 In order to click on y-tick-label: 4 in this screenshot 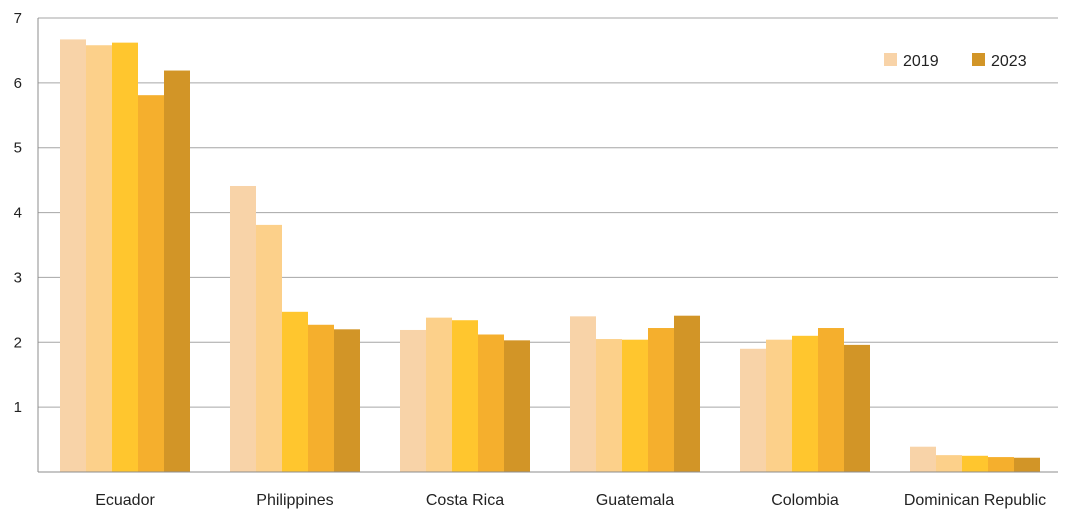, I will do `click(18, 213)`.